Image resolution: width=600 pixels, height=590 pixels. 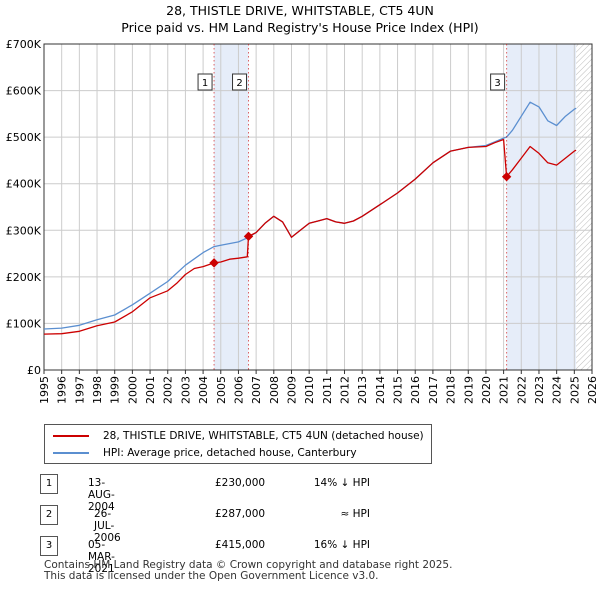 I want to click on x-tick-label: 2019, so click(x=468, y=390).